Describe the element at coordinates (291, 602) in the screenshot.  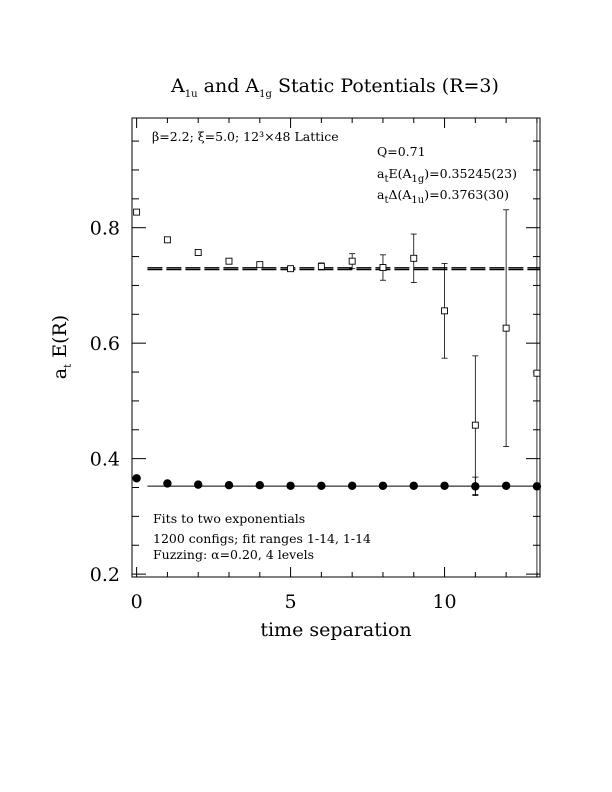
I see `x-tick-label: 5` at that location.